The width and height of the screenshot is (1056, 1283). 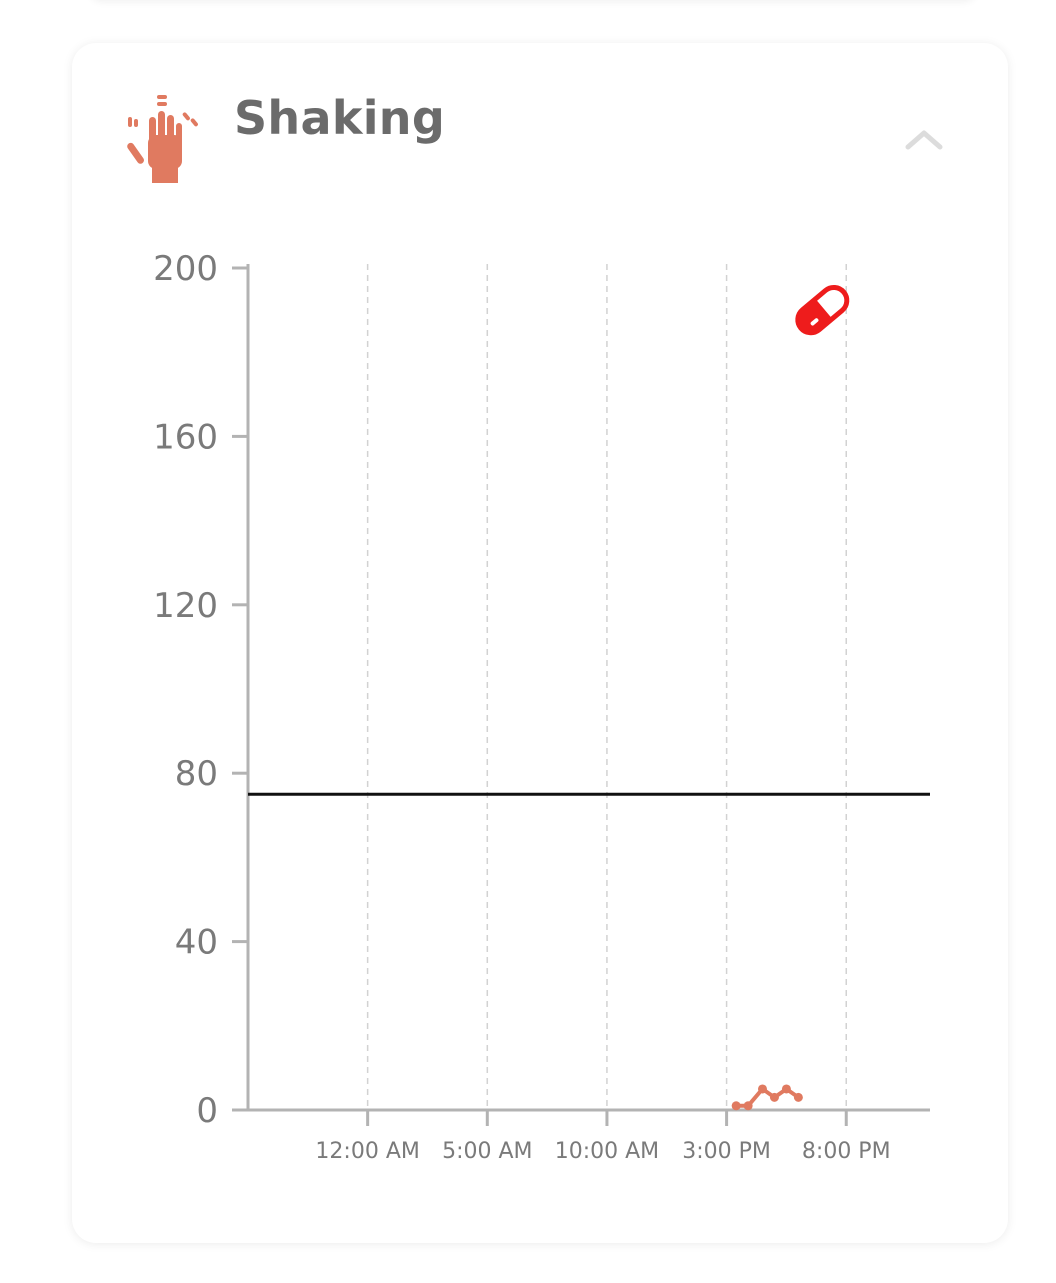 I want to click on x-tick-label: 3:00 PM, so click(x=726, y=1151).